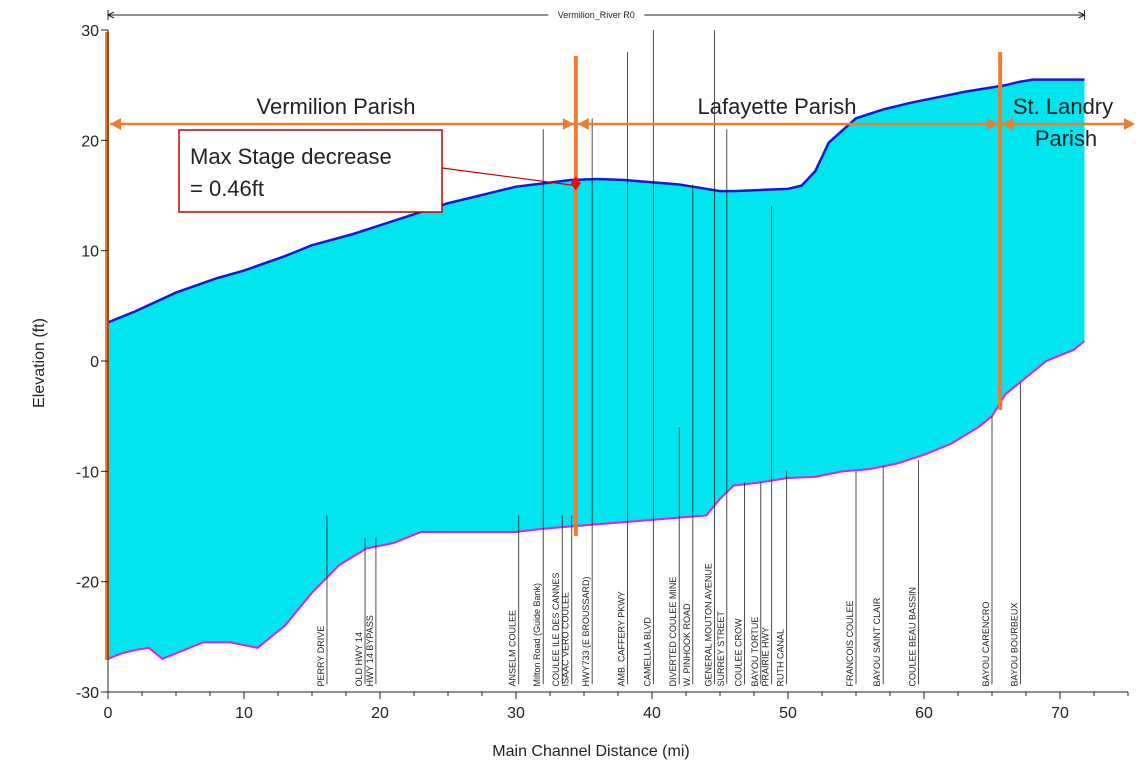 This screenshot has height=764, width=1137. What do you see at coordinates (39, 363) in the screenshot?
I see `y-axis-title: Elevation (ft)` at bounding box center [39, 363].